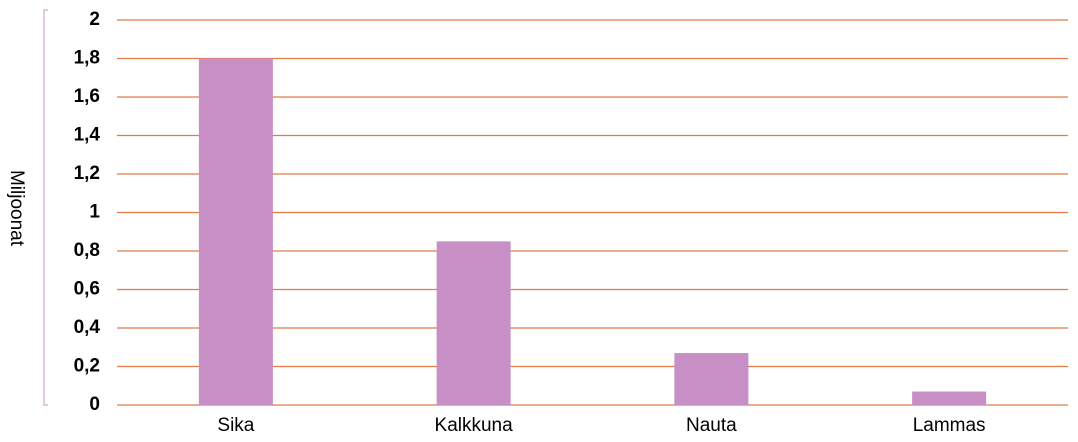 This screenshot has height=442, width=1078. Describe the element at coordinates (87, 173) in the screenshot. I see `y-tick-label: 1,2` at that location.